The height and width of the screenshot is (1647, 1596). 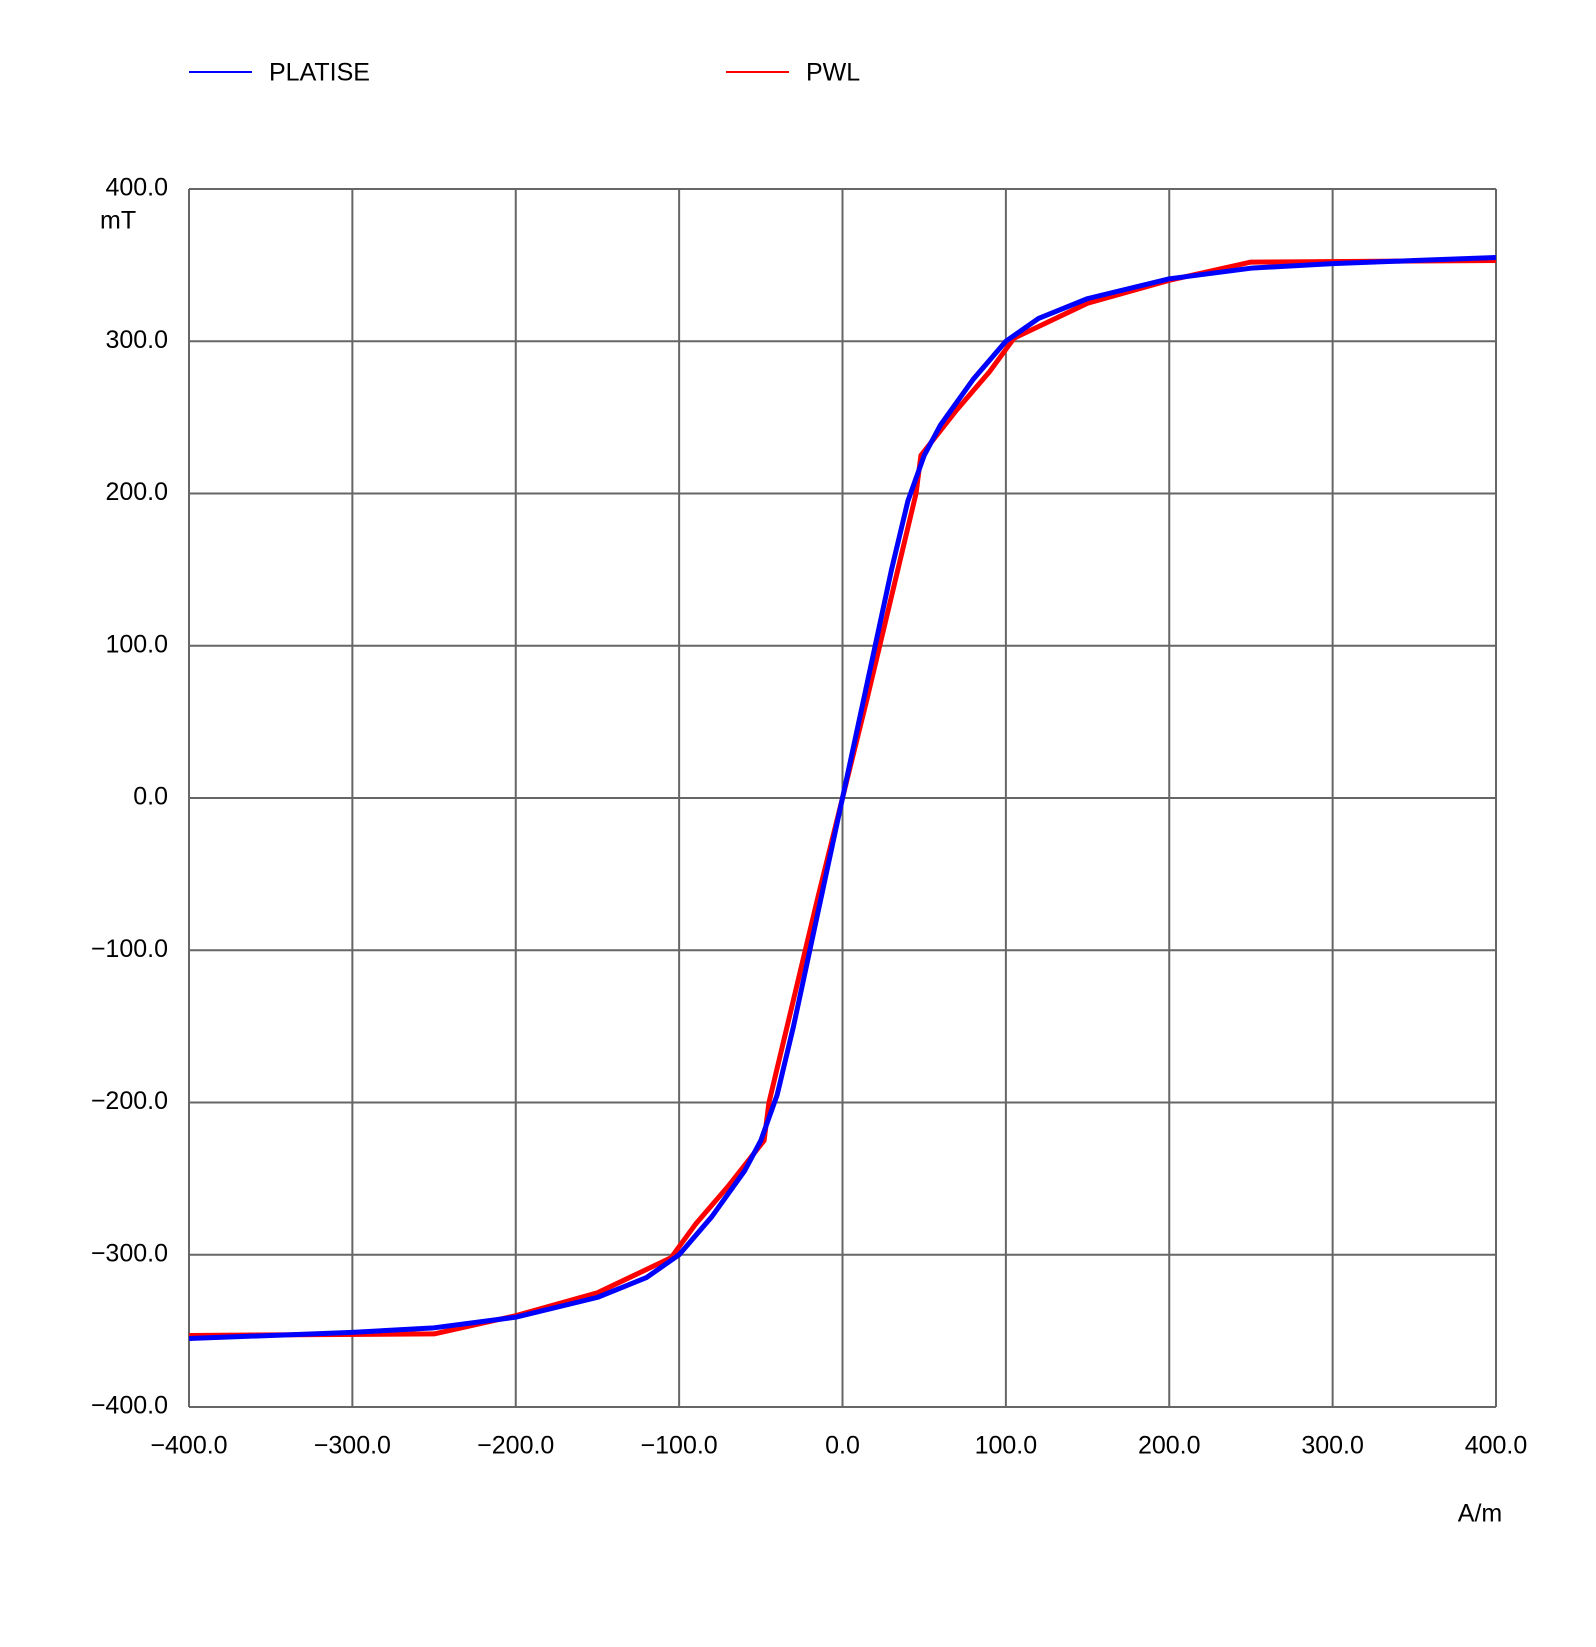 What do you see at coordinates (136, 340) in the screenshot?
I see `y-tick-label: 300.0` at bounding box center [136, 340].